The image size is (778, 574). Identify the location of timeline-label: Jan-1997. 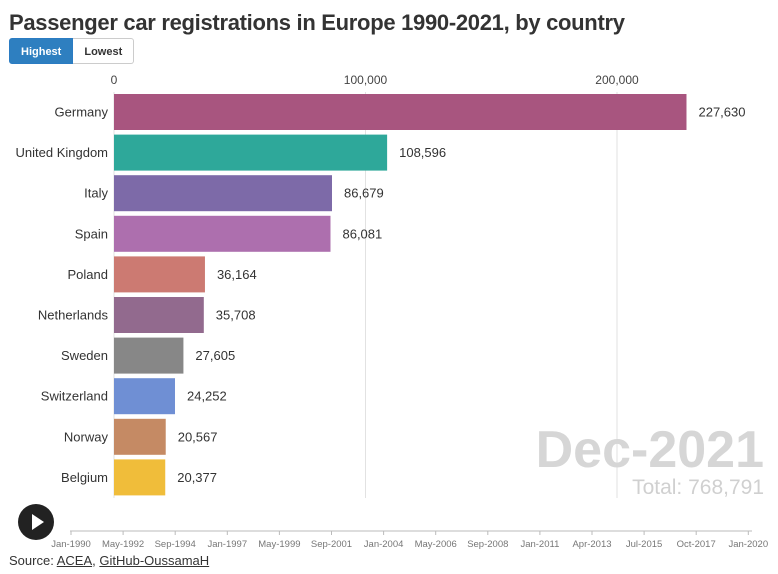
(227, 544).